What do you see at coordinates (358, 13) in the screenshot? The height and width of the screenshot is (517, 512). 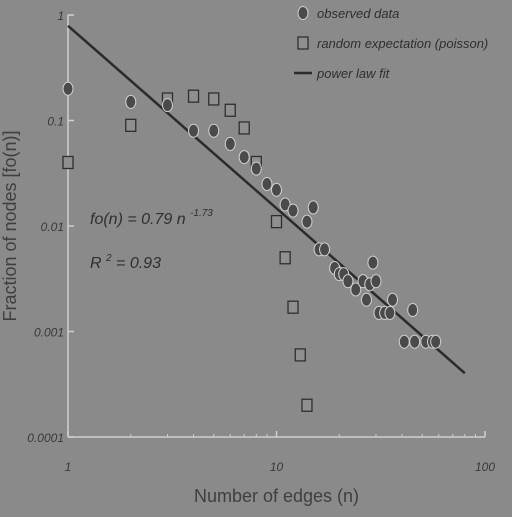 I see `legend-label: observed data` at bounding box center [358, 13].